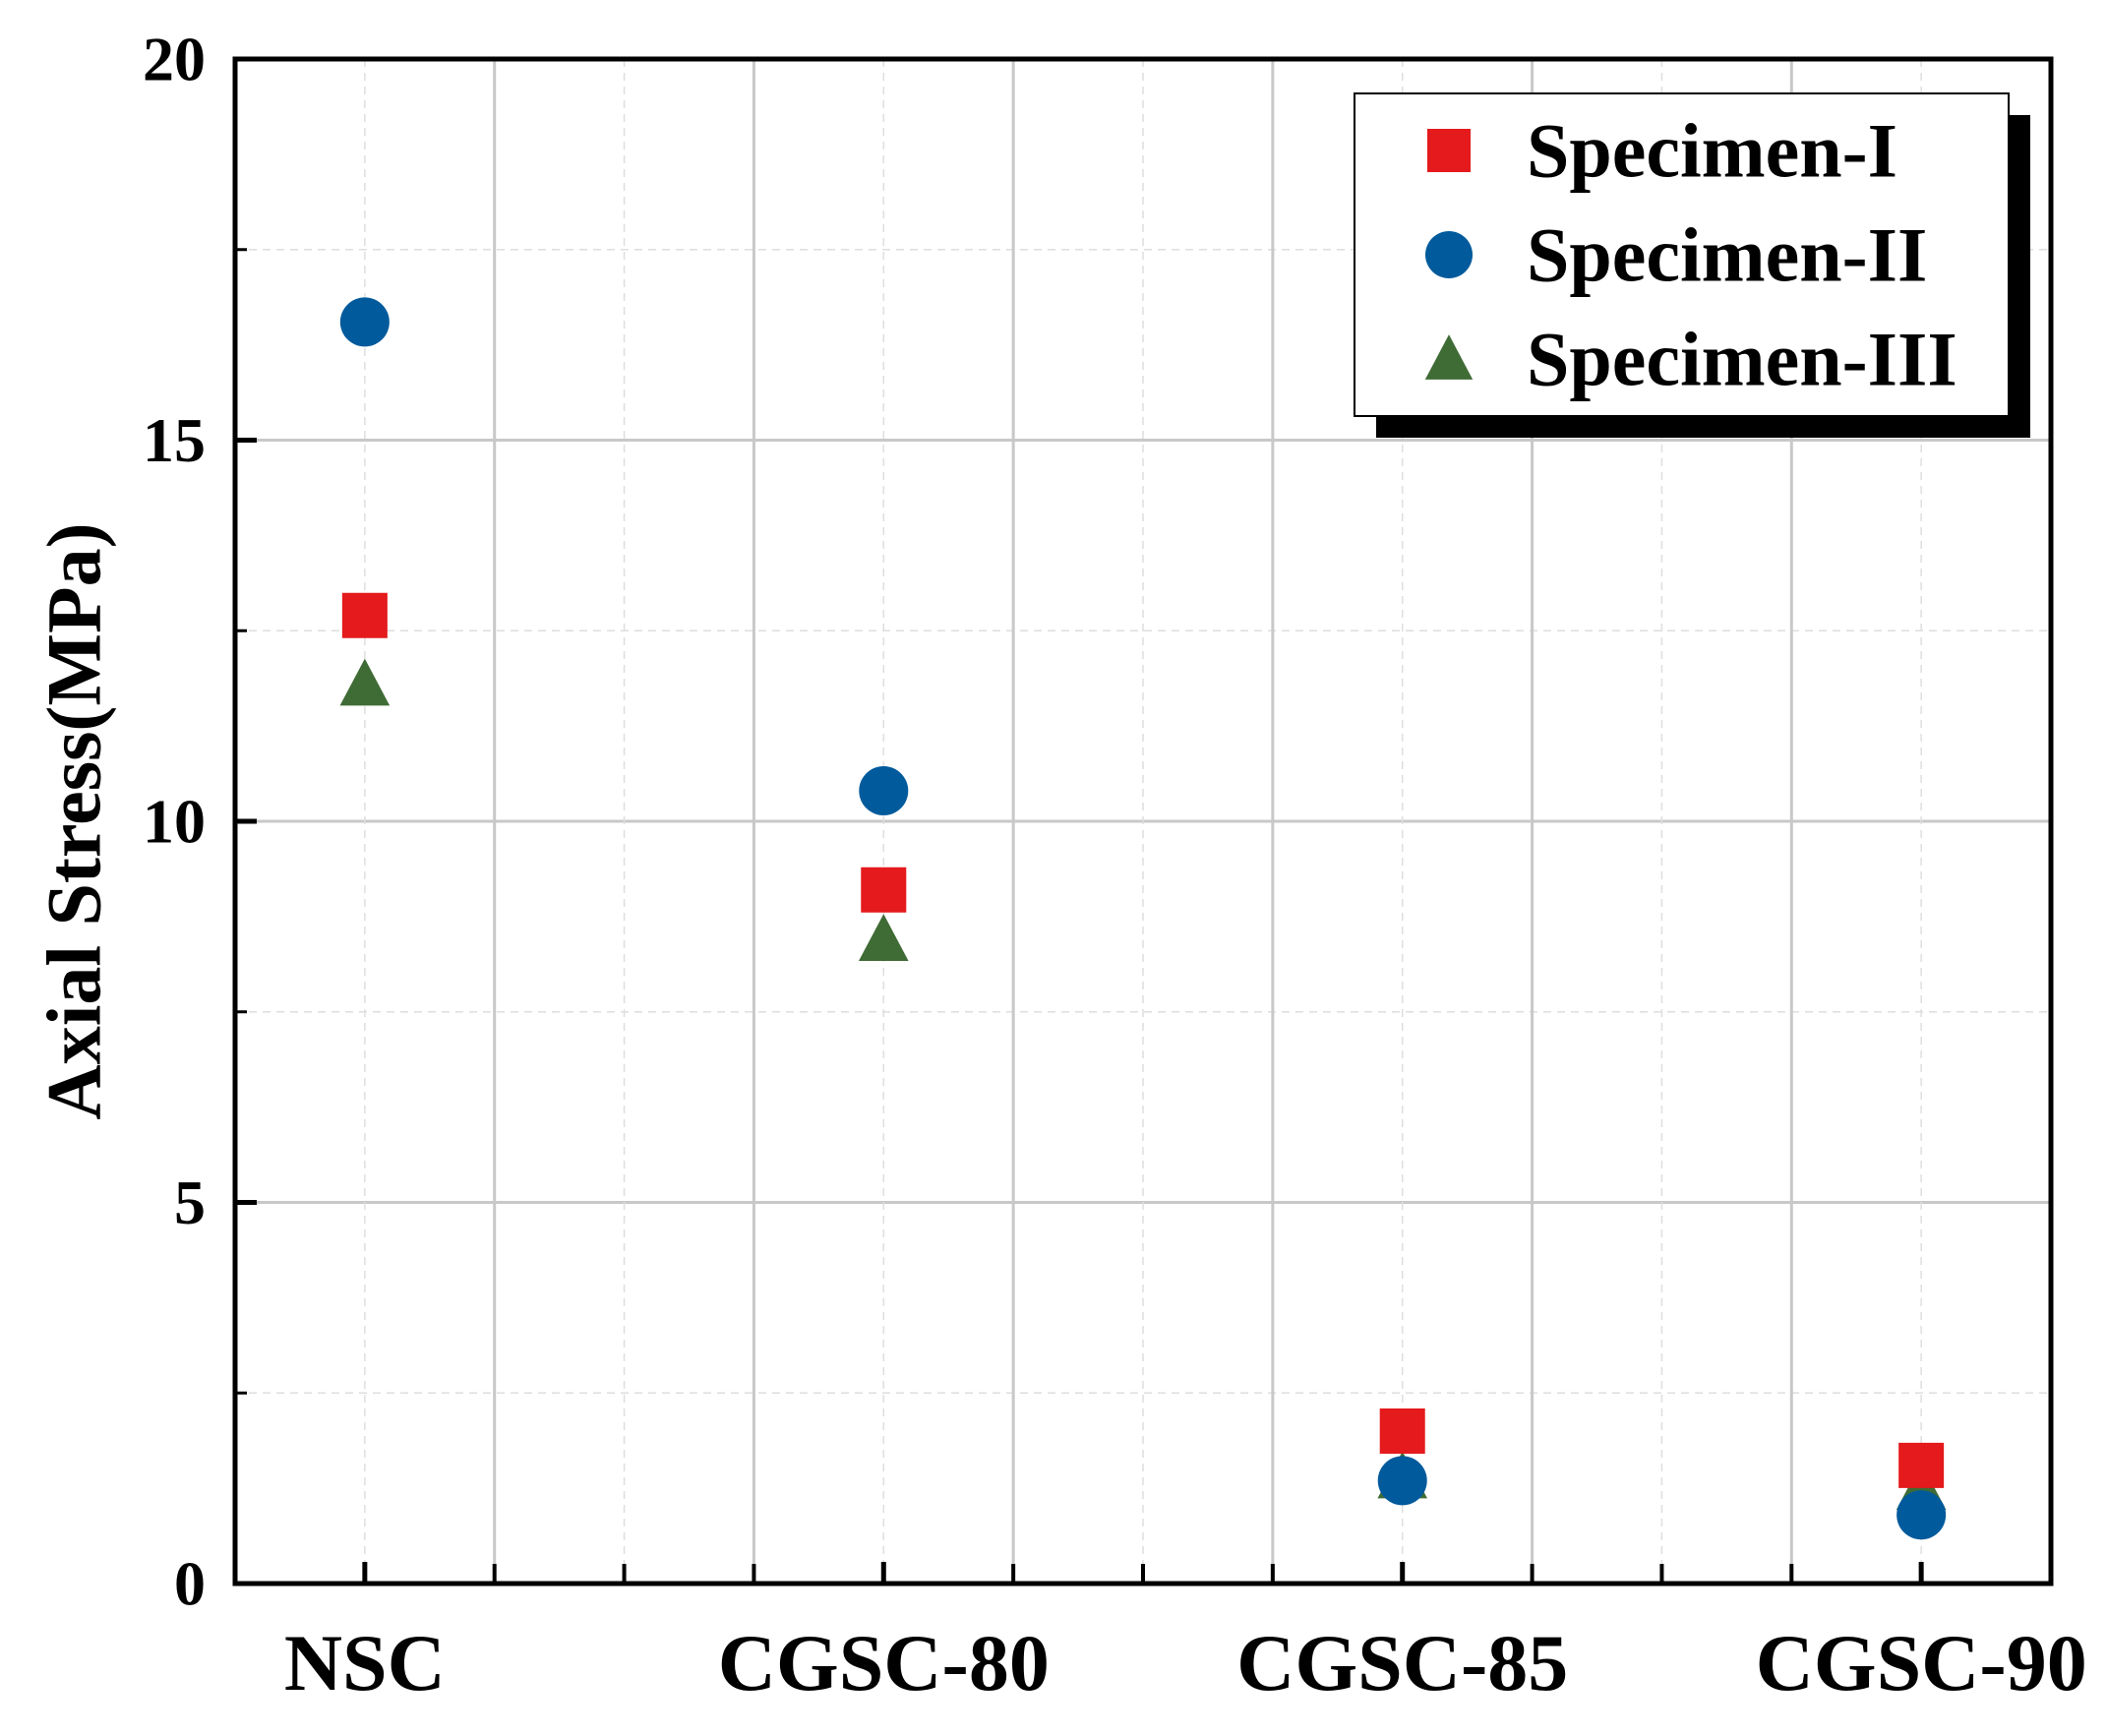 The width and height of the screenshot is (2107, 1736). I want to click on legend: Specimen-I Specimen-II Specimen-III, so click(1692, 265).